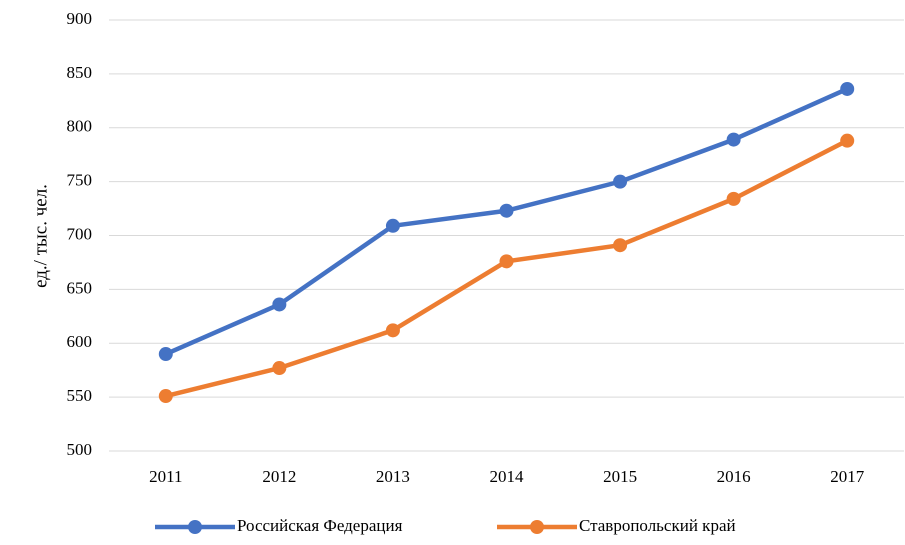  Describe the element at coordinates (80, 449) in the screenshot. I see `y-tick-label: 500` at that location.